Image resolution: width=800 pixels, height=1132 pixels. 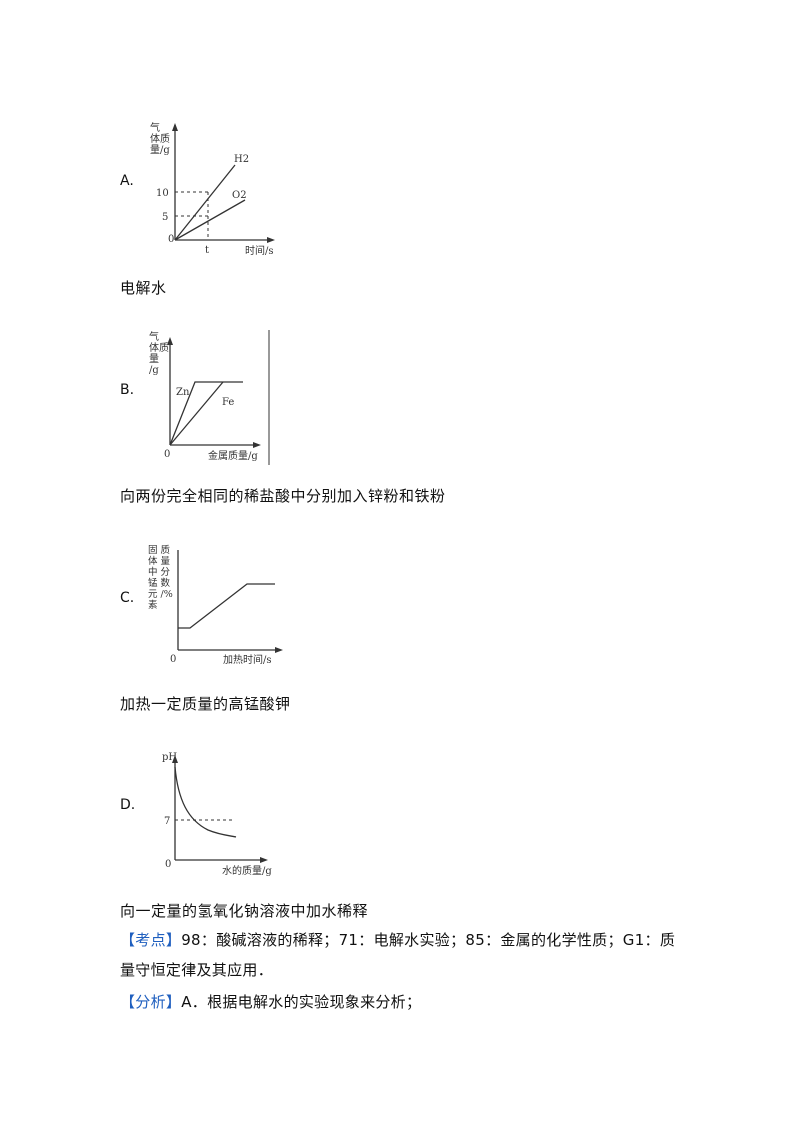 I want to click on tick-y-5: 5, so click(x=165, y=217).